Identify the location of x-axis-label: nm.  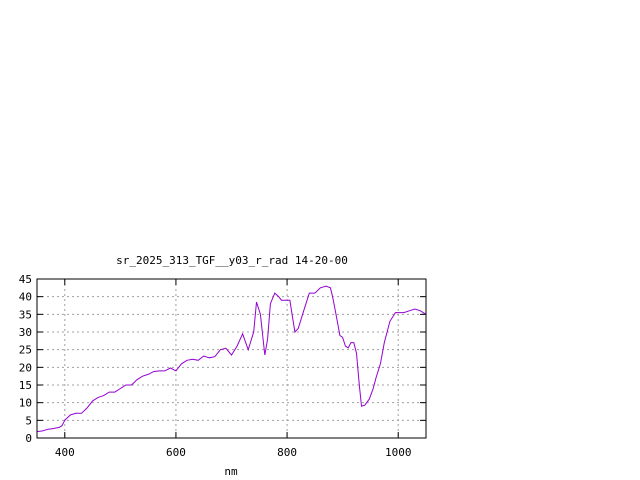
(231, 471).